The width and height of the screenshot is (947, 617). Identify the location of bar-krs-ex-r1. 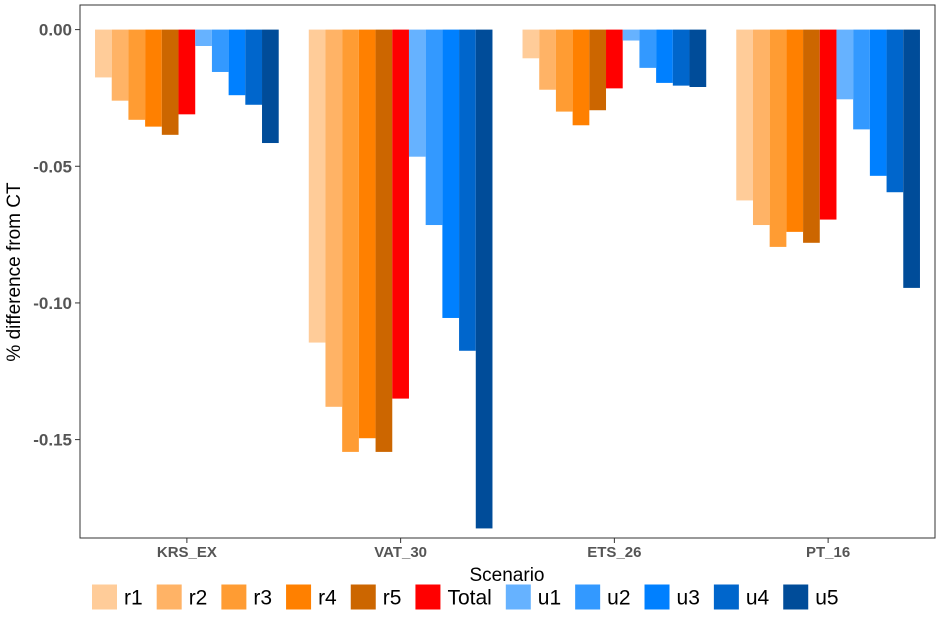
(103, 53).